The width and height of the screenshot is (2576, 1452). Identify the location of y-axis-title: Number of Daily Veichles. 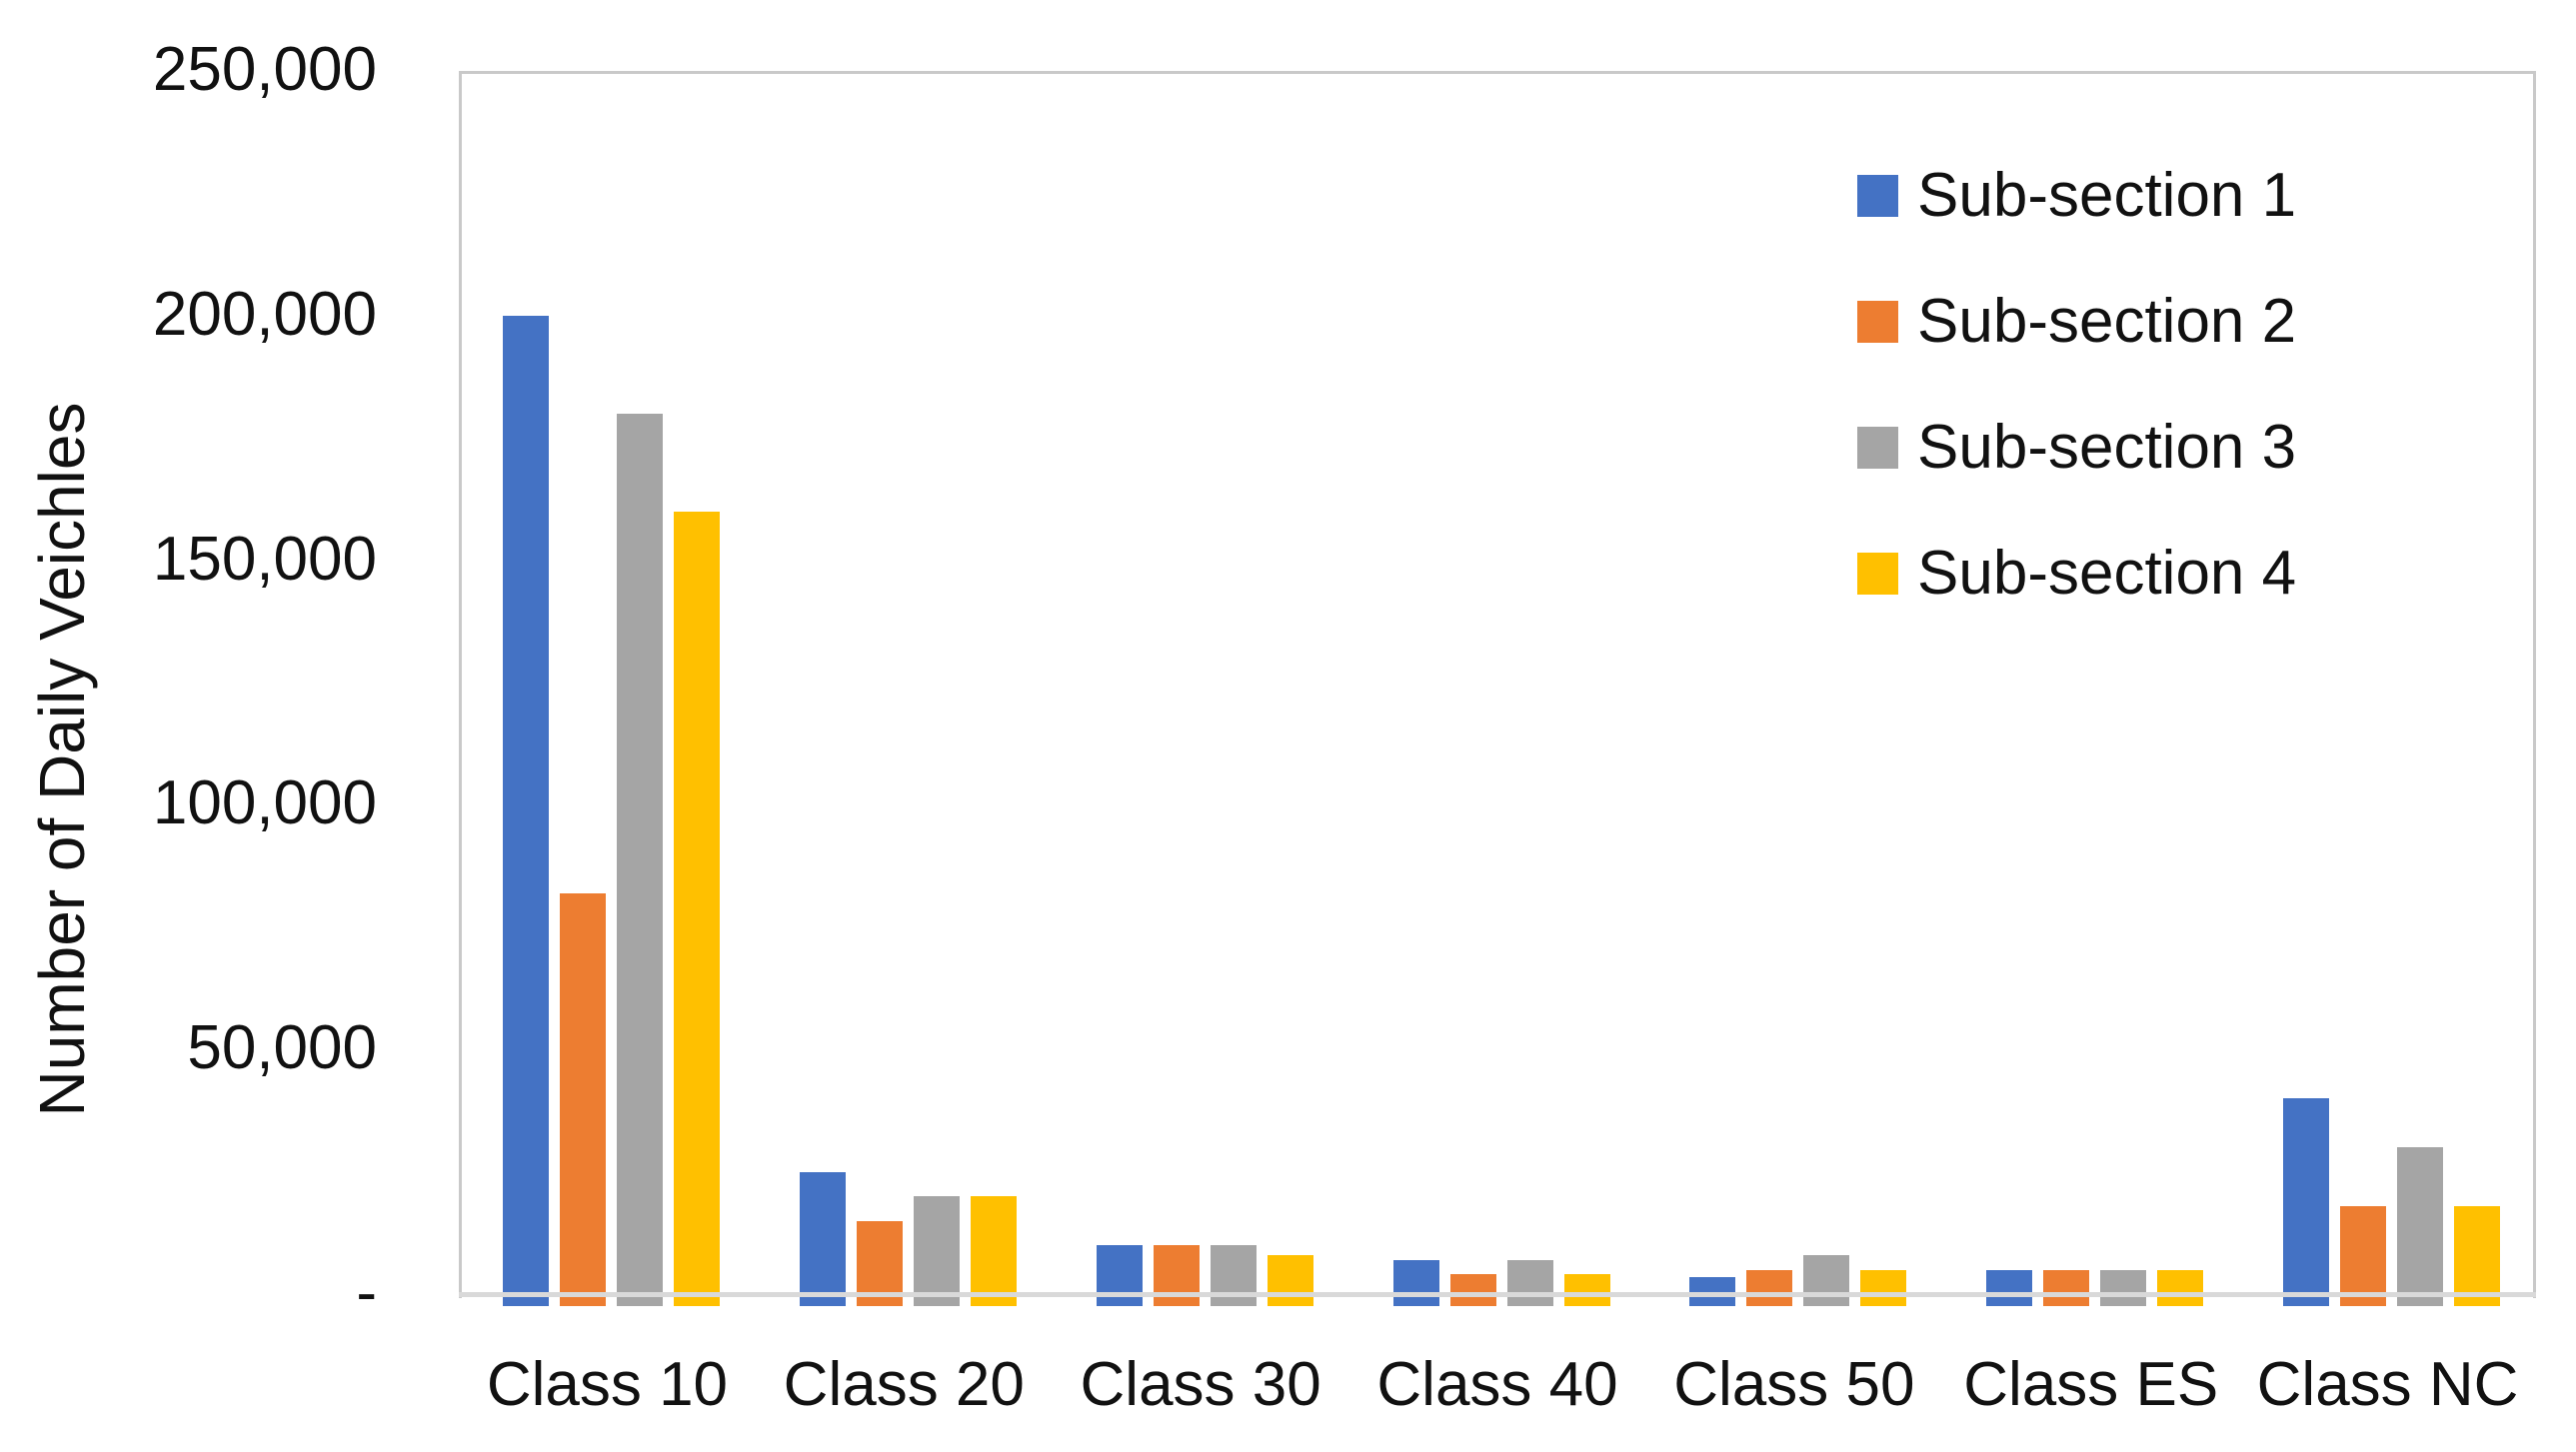
(62, 759).